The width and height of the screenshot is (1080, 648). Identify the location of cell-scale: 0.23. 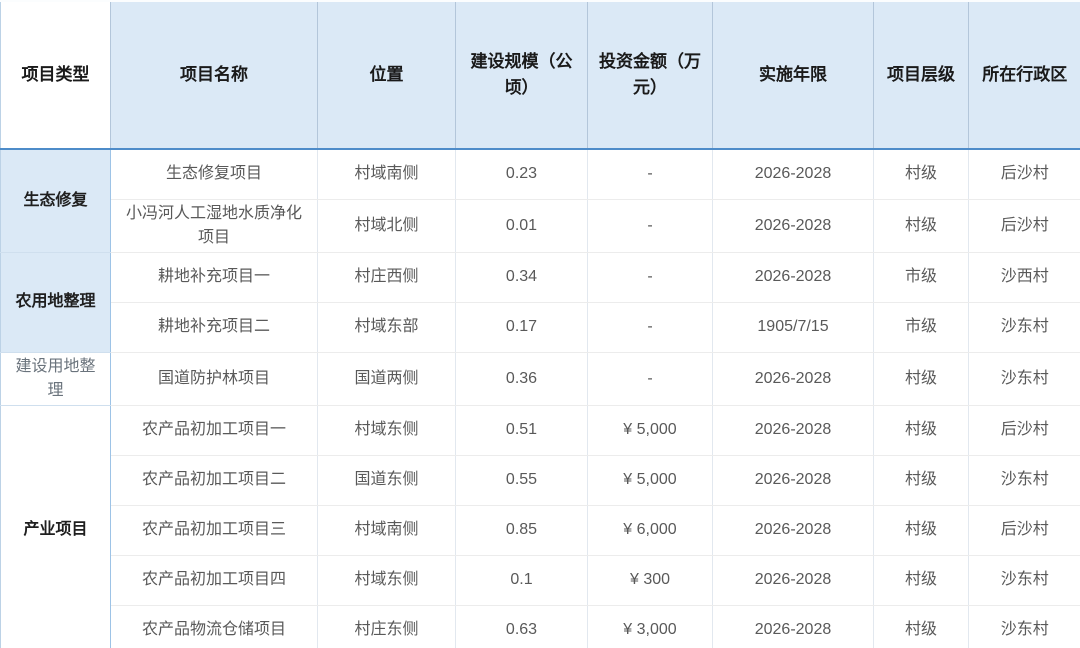
(521, 174).